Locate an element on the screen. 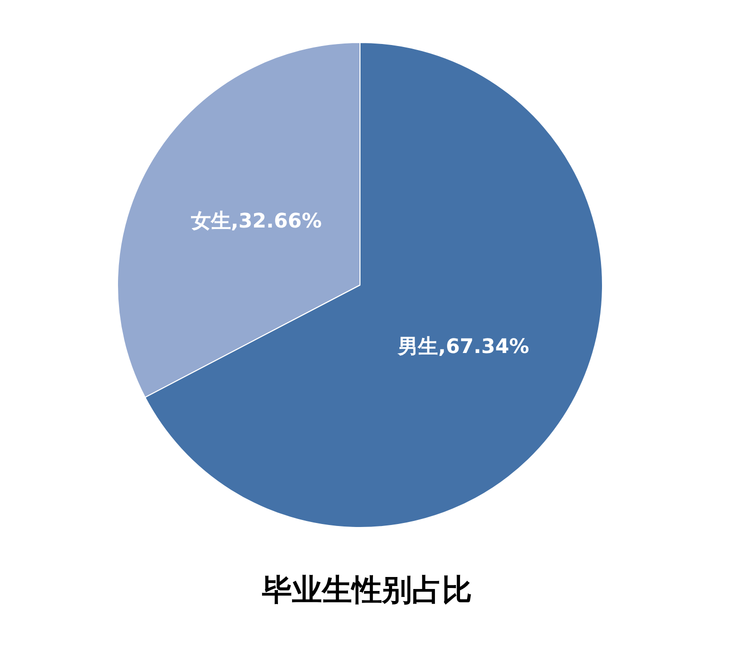  slice-label: 女生,32.66% is located at coordinates (256, 220).